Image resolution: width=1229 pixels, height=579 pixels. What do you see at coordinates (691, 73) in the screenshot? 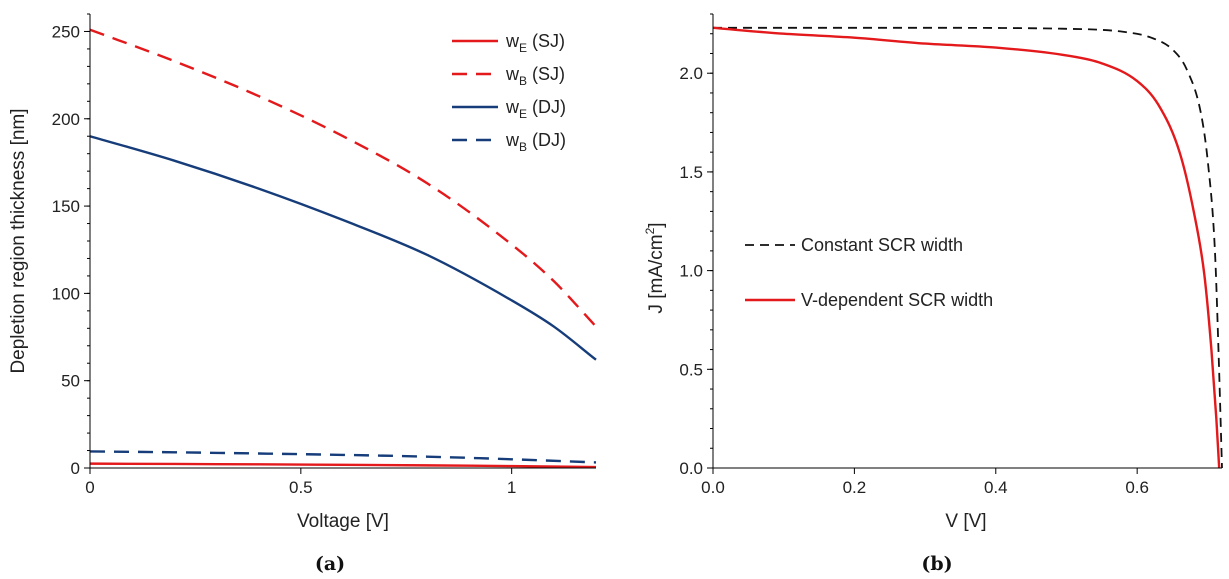
I see `y-tick-label: 2.0` at bounding box center [691, 73].